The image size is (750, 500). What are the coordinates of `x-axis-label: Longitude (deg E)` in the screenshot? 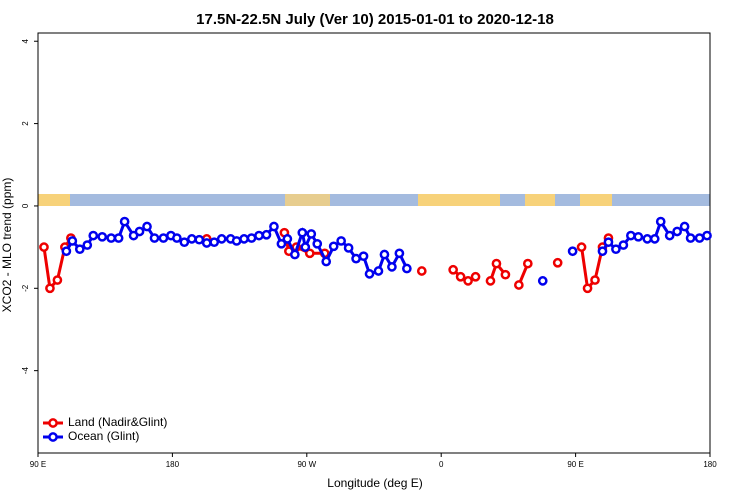 It's located at (374, 483).